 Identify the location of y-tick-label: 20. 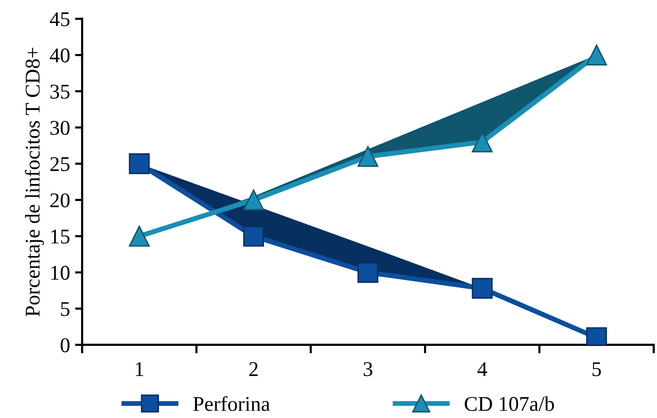
(60, 200).